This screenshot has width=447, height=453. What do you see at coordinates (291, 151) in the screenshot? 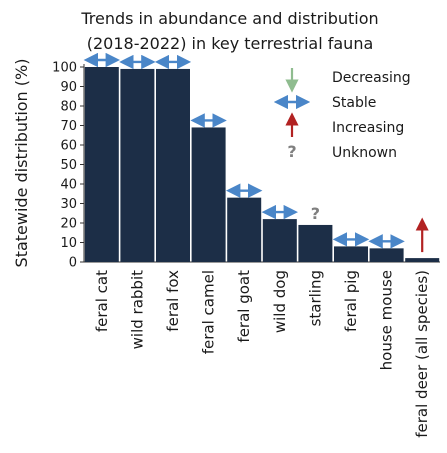
I see `question-mark-icon: ?` at bounding box center [291, 151].